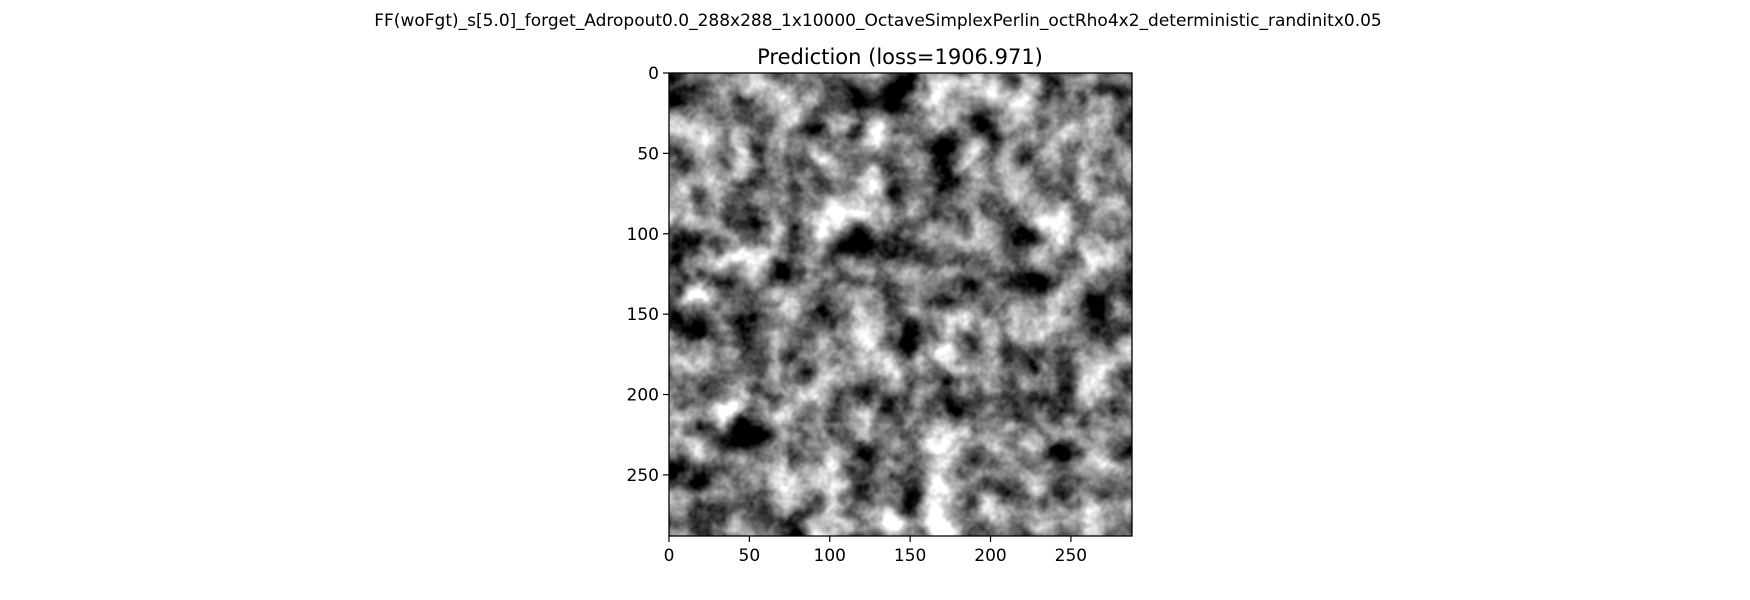 This screenshot has width=1750, height=600. Describe the element at coordinates (653, 74) in the screenshot. I see `y-tick-label: 0` at that location.